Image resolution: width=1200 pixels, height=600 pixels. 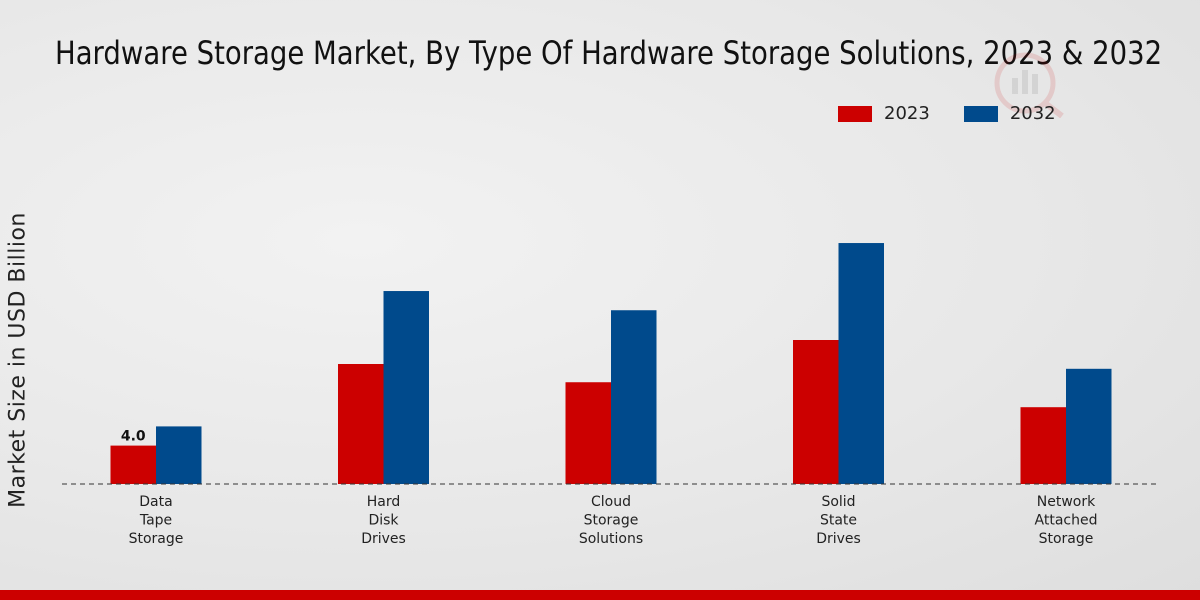 What do you see at coordinates (907, 113) in the screenshot?
I see `legend-label-2023: 2023` at bounding box center [907, 113].